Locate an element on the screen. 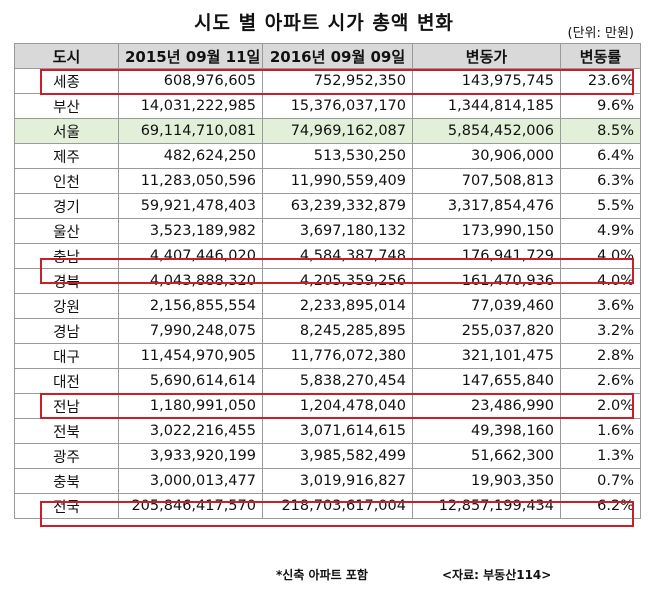  cell-rate: 2.6% is located at coordinates (600, 381).